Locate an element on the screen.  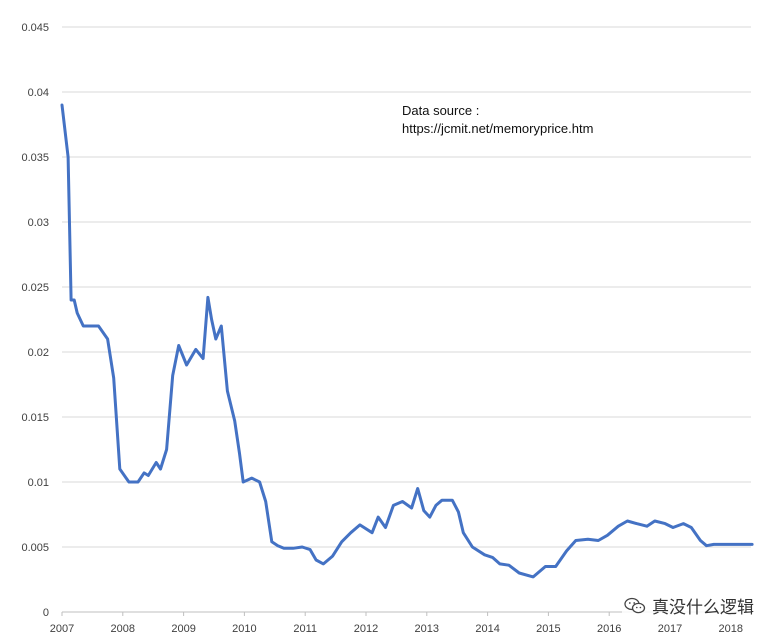
y-tick-label: 0.03 is located at coordinates (38, 223).